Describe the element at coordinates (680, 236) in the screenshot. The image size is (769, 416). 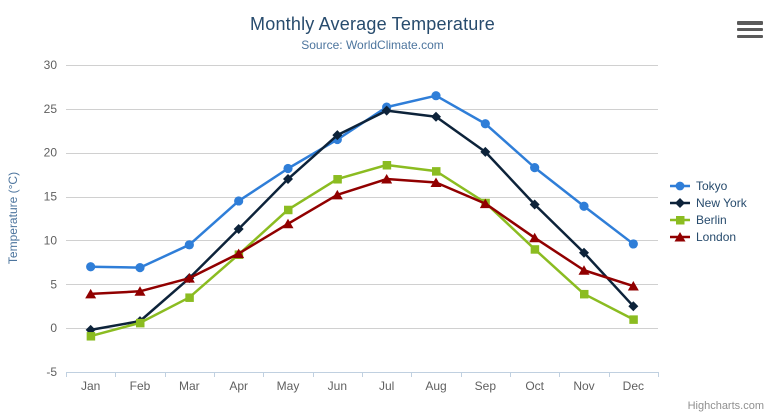
I see `legend-marker-triangle-icon` at that location.